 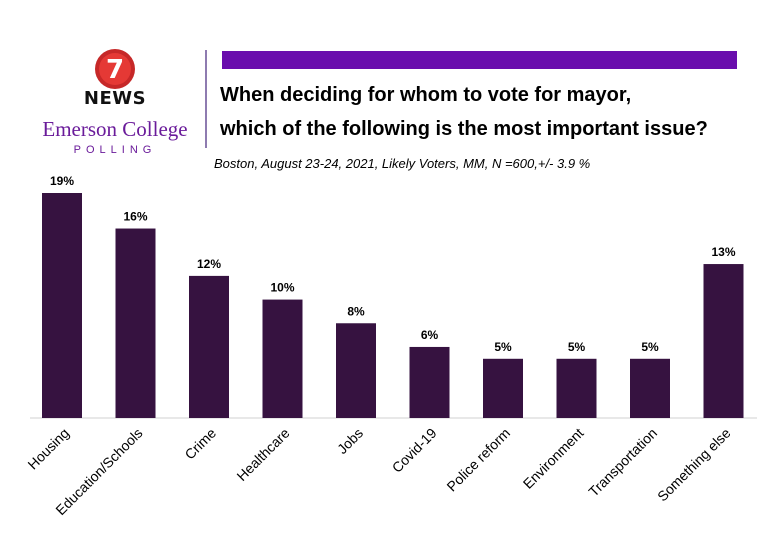 I want to click on header-accent-bar, so click(x=479, y=60).